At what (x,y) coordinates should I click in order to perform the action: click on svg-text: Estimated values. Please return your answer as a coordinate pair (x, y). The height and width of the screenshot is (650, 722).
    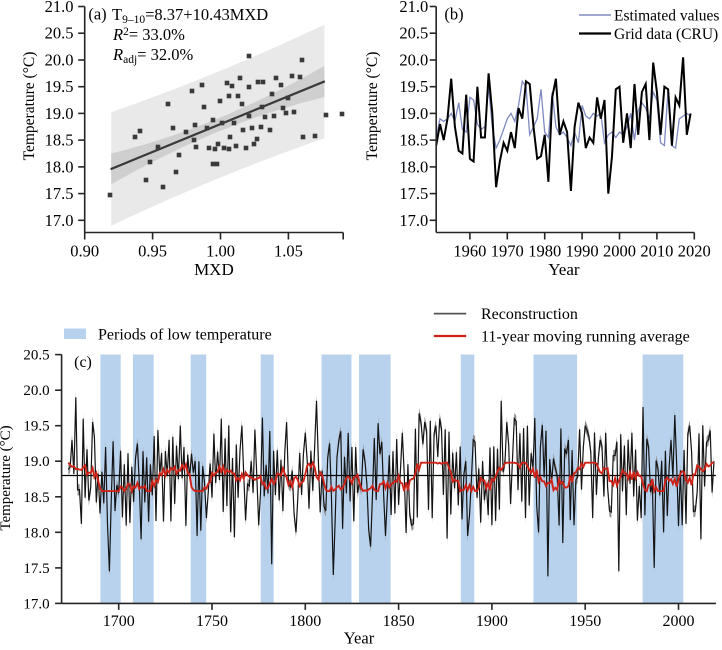
    Looking at the image, I should click on (666, 16).